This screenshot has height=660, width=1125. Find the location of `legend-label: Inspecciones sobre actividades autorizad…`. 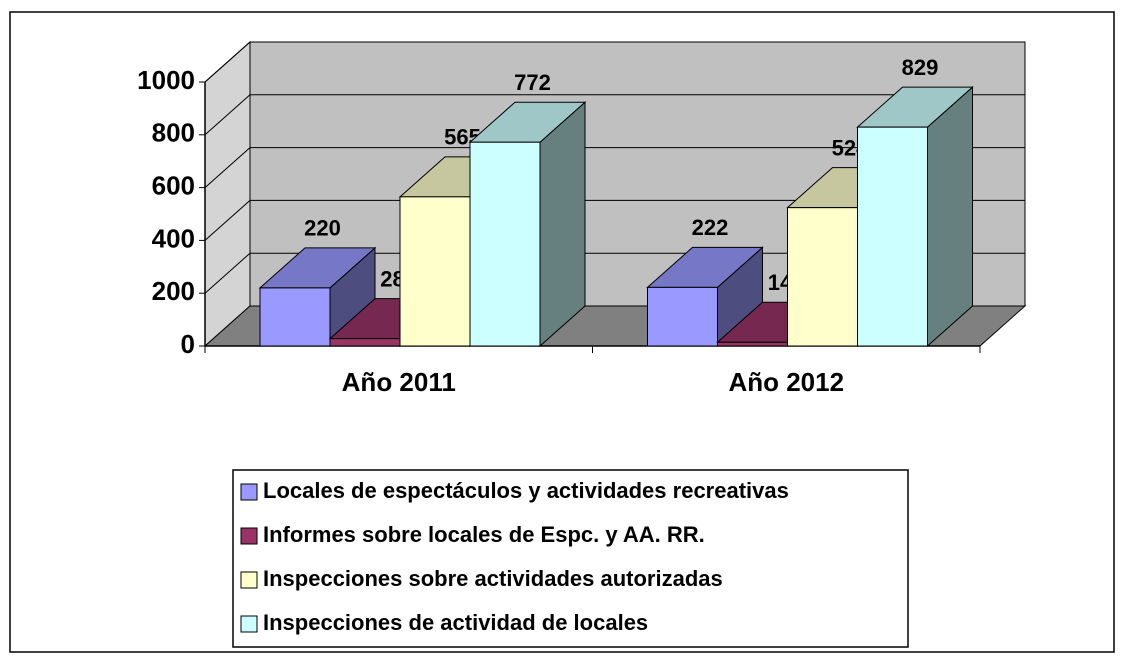

legend-label: Inspecciones sobre actividades autorizad… is located at coordinates (493, 578).